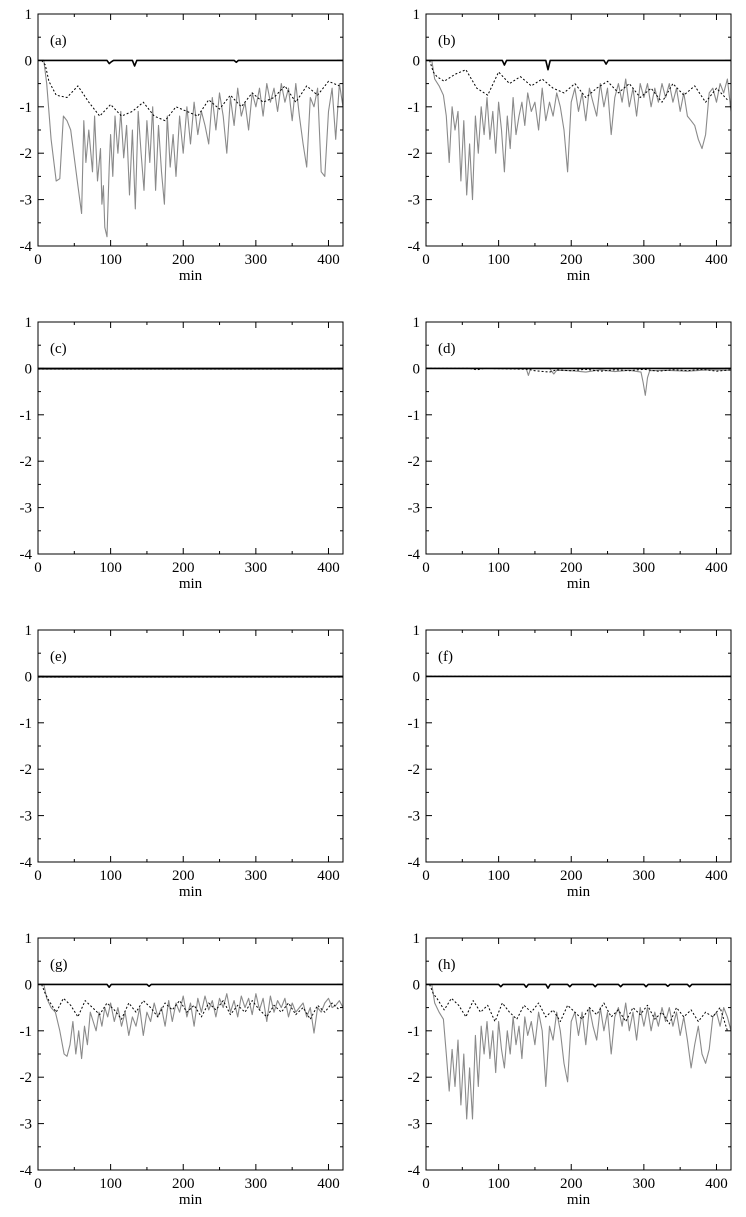 This screenshot has height=1217, width=746. I want to click on panel-label: (a), so click(58, 41).